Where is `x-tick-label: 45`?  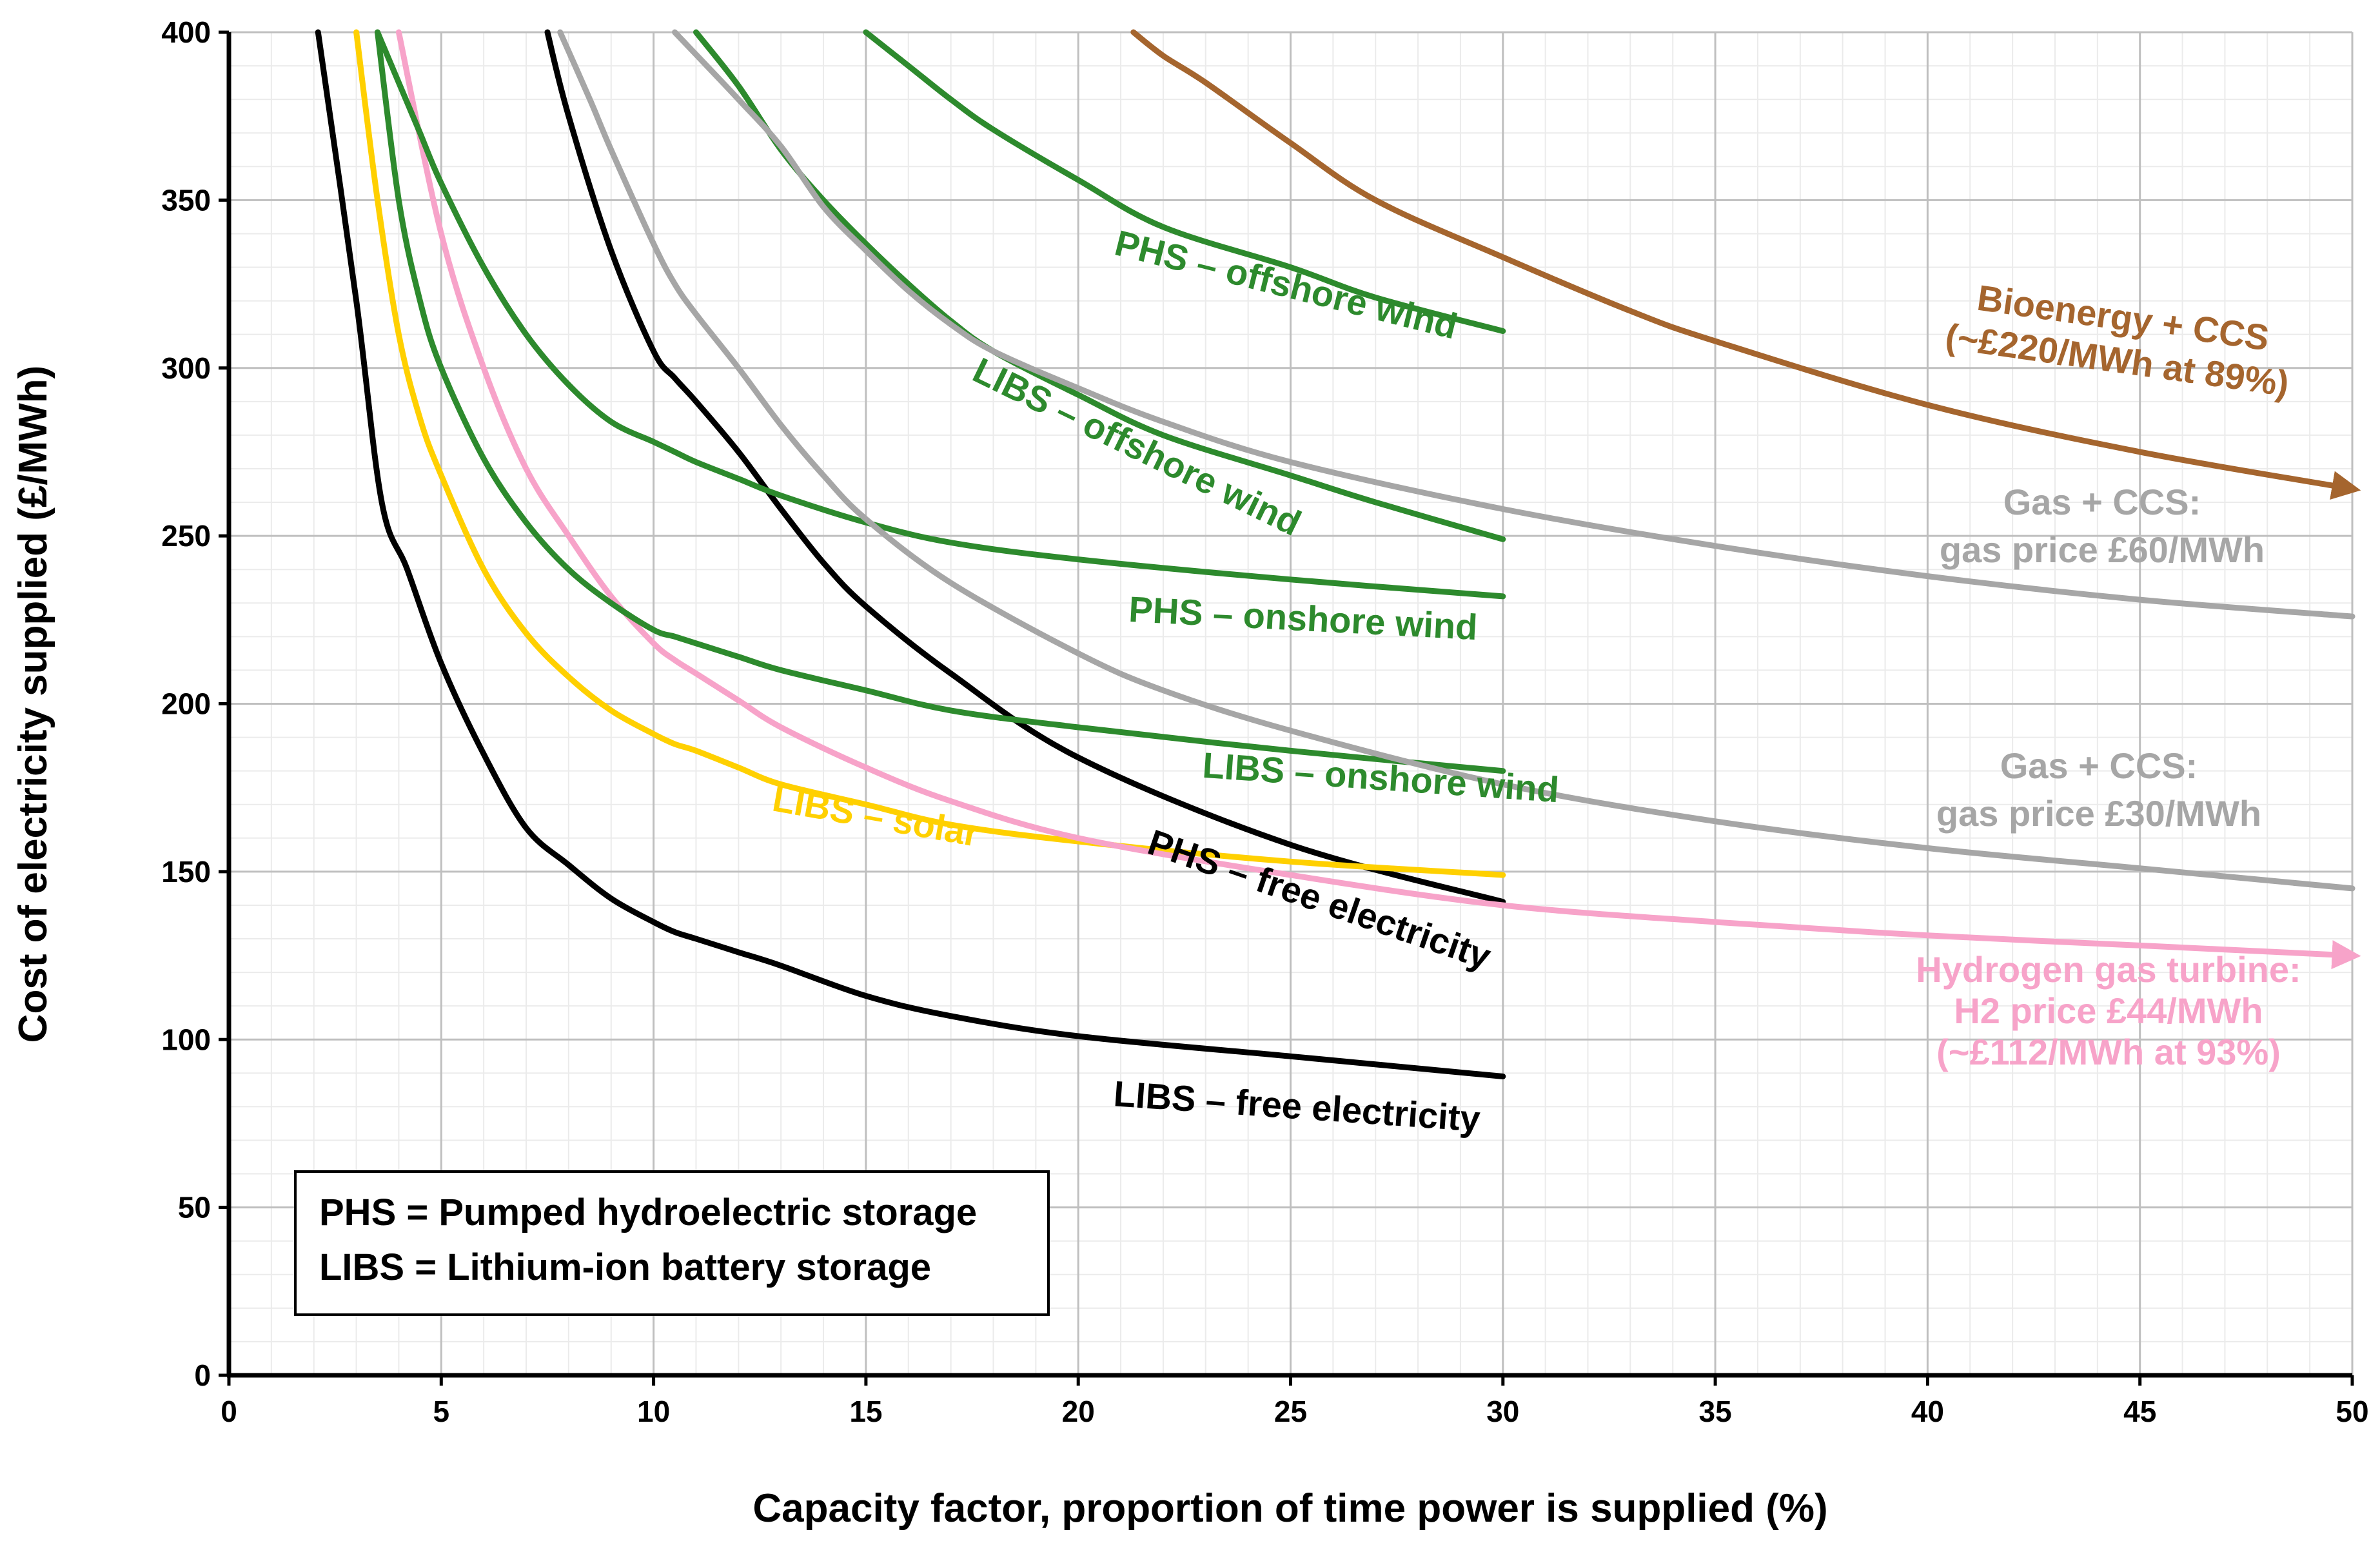
x-tick-label: 45 is located at coordinates (2139, 1411).